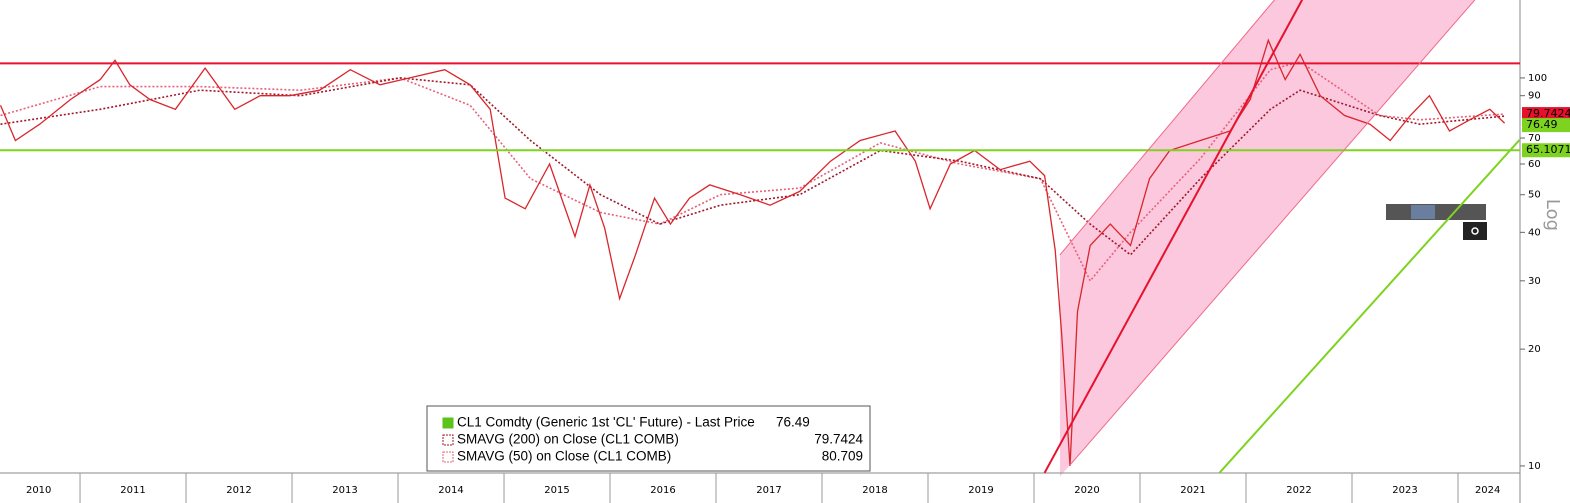  What do you see at coordinates (1534, 96) in the screenshot?
I see `y-tick-label: 90` at bounding box center [1534, 96].